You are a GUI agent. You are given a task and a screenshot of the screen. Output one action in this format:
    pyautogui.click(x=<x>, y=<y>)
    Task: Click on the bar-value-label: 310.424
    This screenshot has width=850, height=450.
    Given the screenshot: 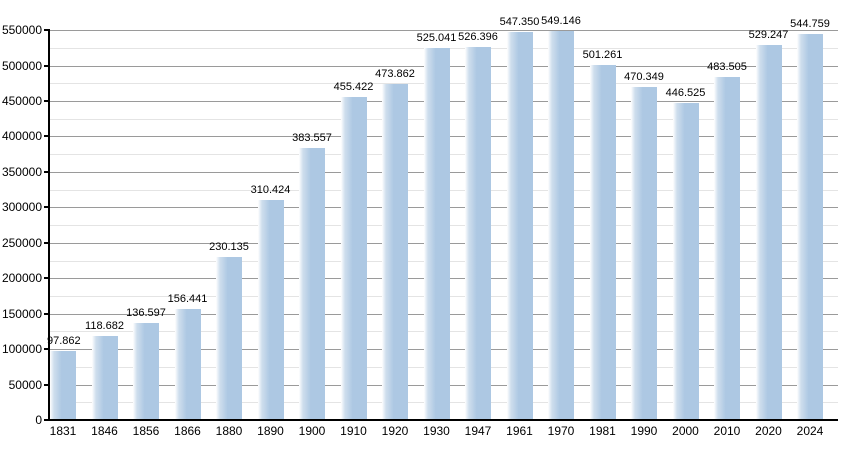 What is the action you would take?
    pyautogui.click(x=270, y=189)
    